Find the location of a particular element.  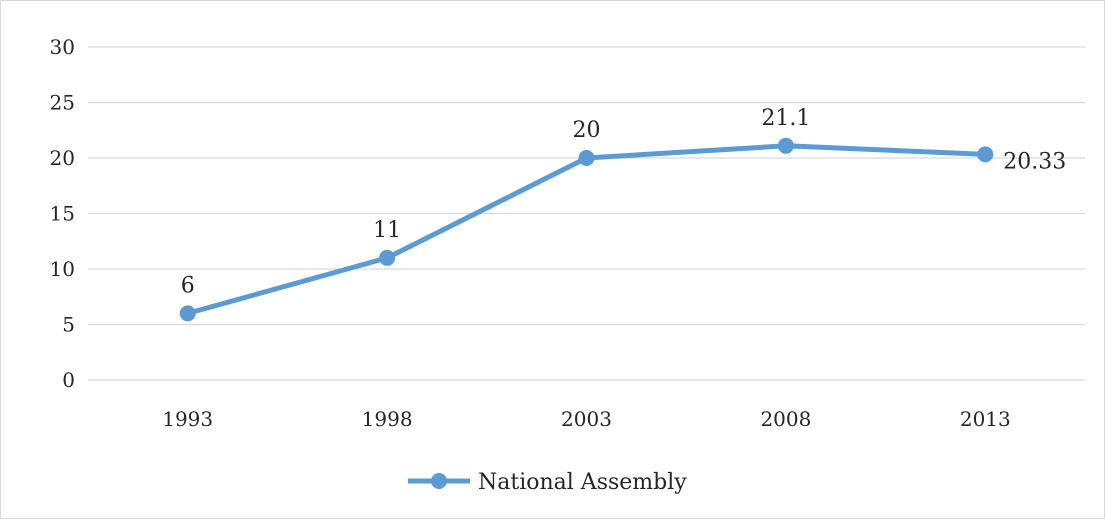

x-tick-label: 2013 is located at coordinates (985, 419).